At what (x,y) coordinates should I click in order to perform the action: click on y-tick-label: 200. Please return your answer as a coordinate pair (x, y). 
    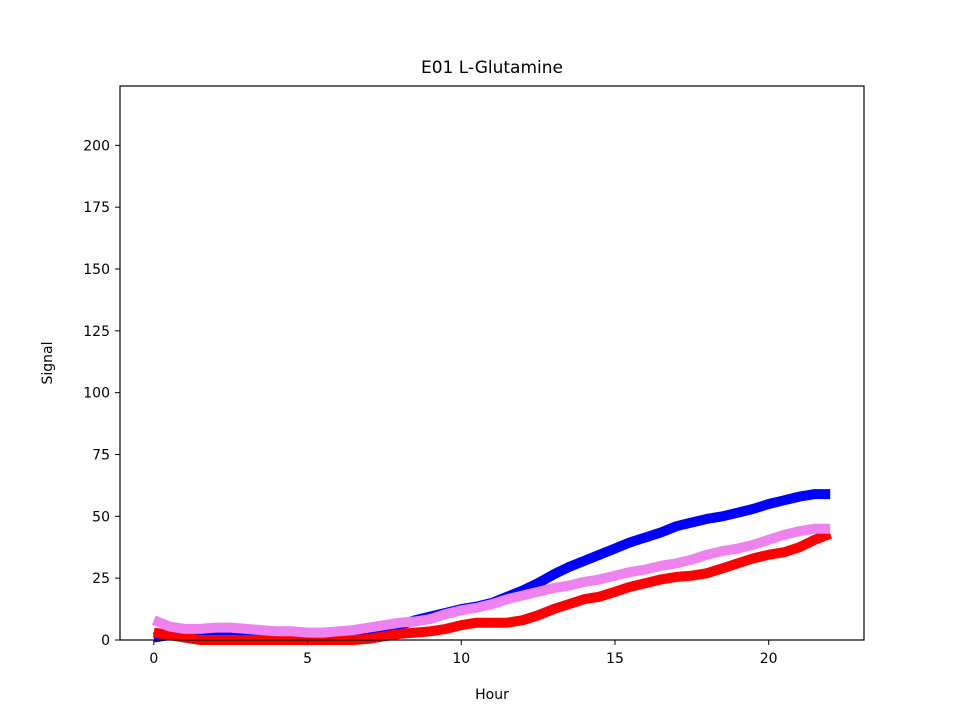
    Looking at the image, I should click on (96, 146).